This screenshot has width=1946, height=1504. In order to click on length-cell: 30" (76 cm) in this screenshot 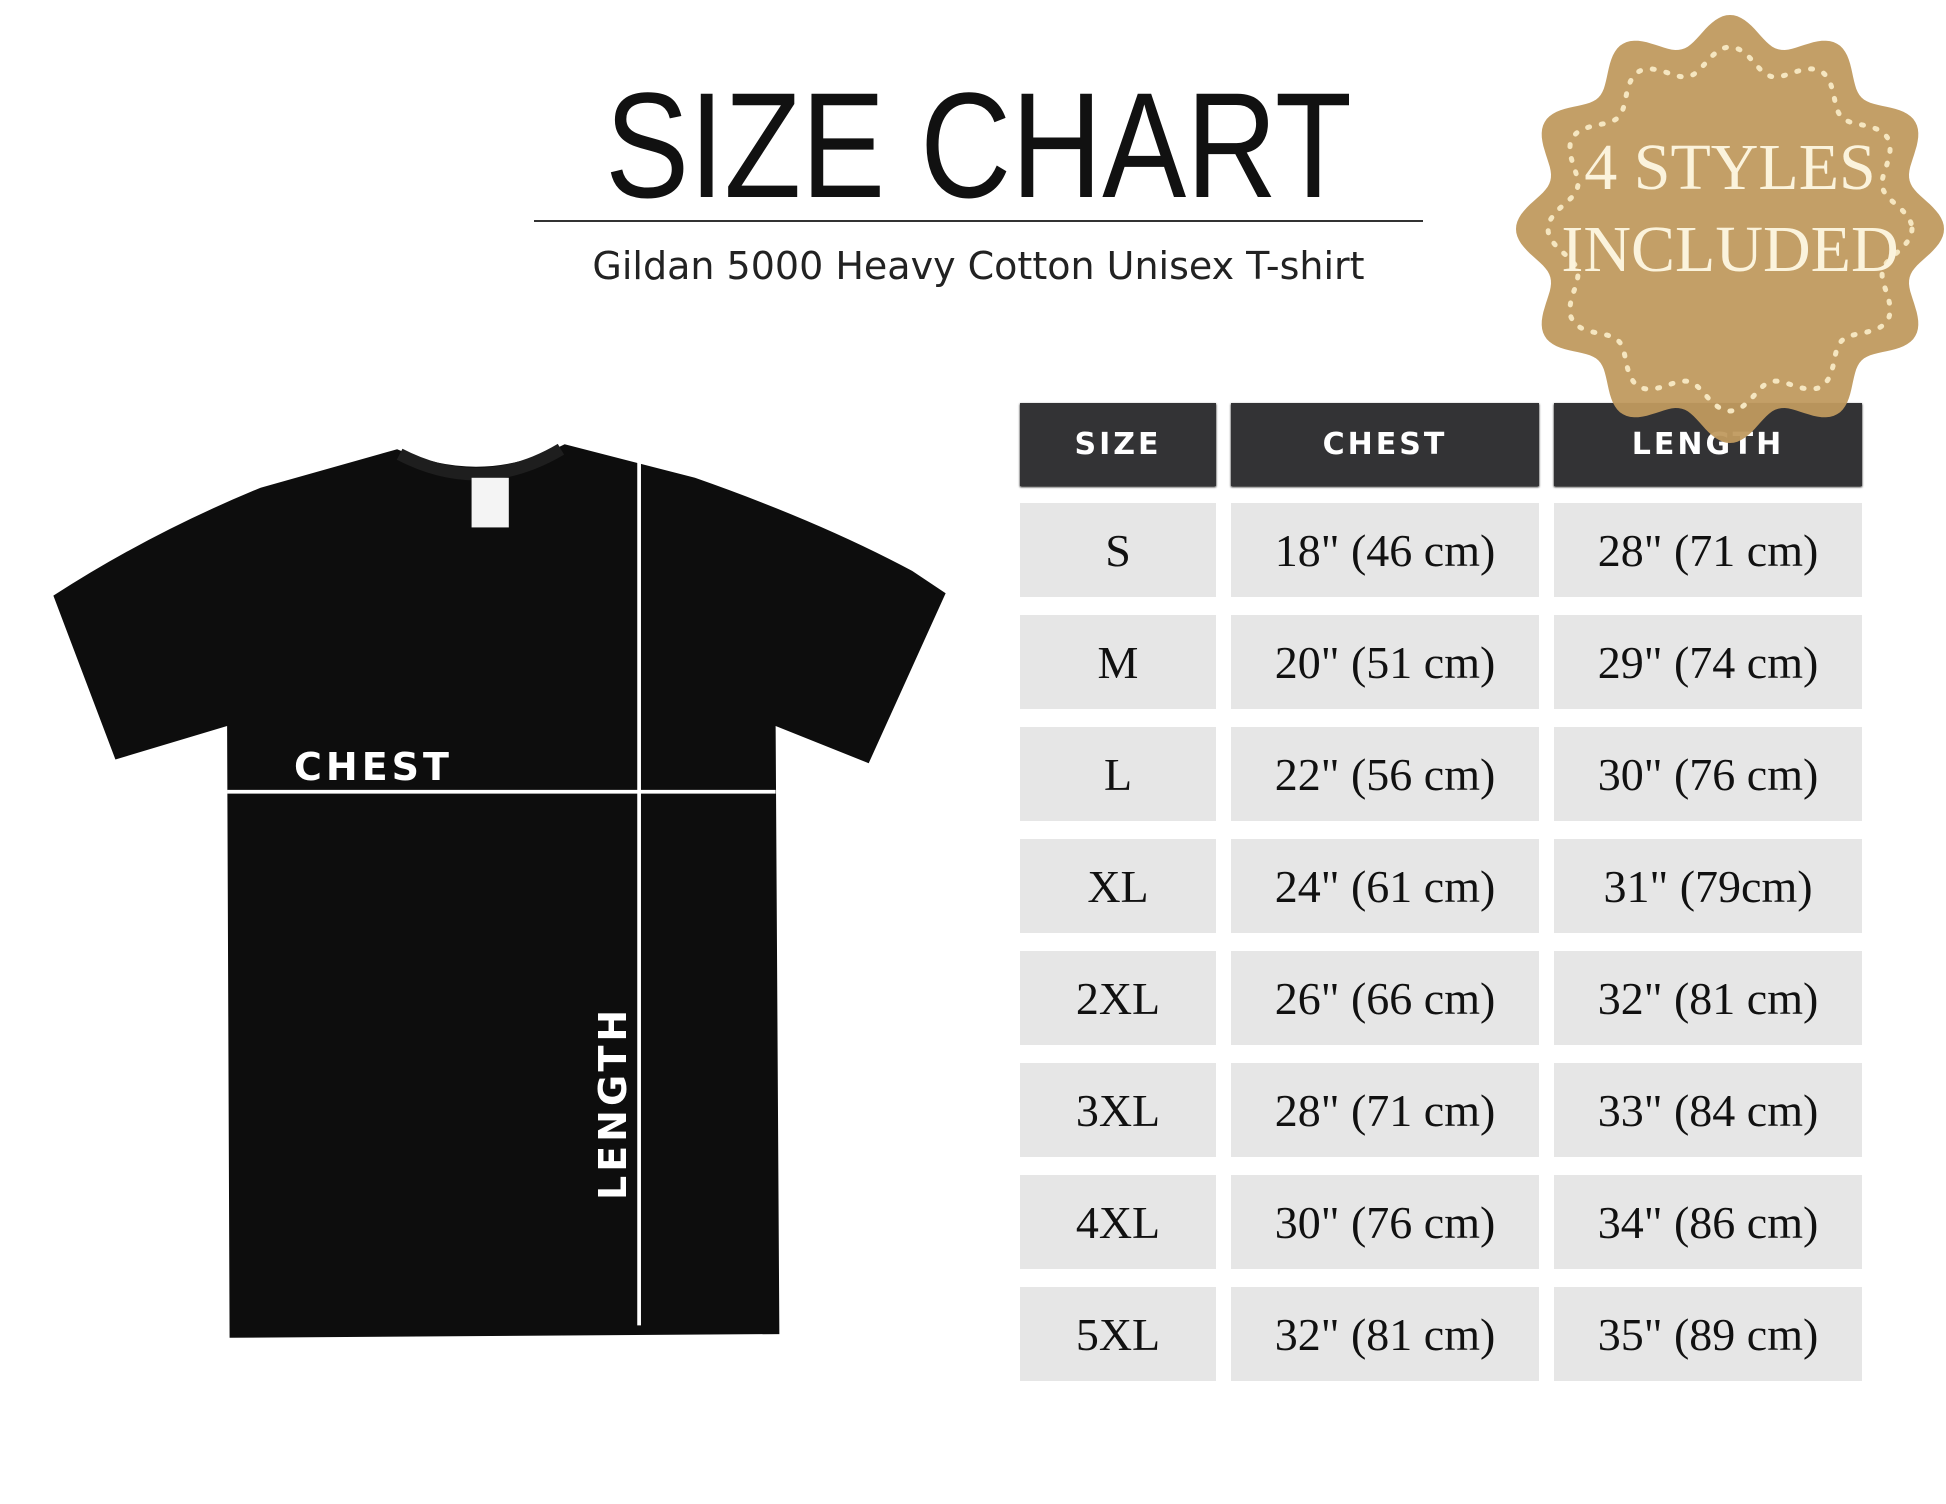, I will do `click(1708, 774)`.